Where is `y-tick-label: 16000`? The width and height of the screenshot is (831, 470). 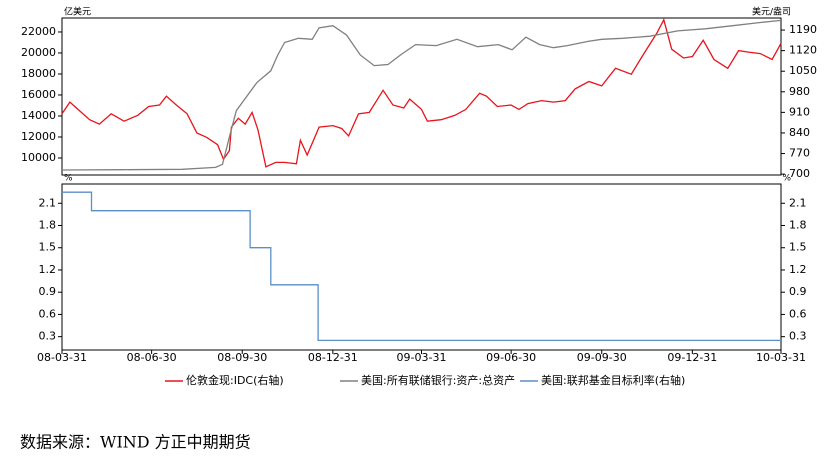
y-tick-label: 16000 is located at coordinates (38, 94).